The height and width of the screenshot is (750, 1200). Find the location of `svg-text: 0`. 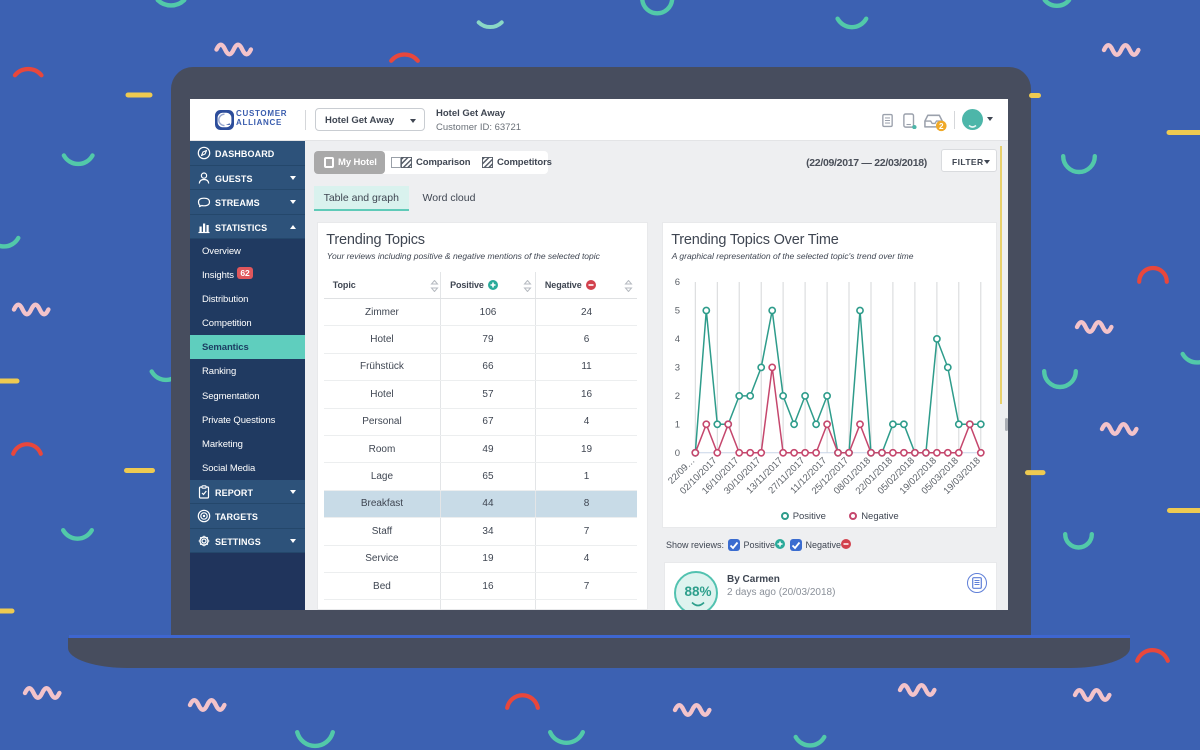

svg-text: 0 is located at coordinates (676, 453).